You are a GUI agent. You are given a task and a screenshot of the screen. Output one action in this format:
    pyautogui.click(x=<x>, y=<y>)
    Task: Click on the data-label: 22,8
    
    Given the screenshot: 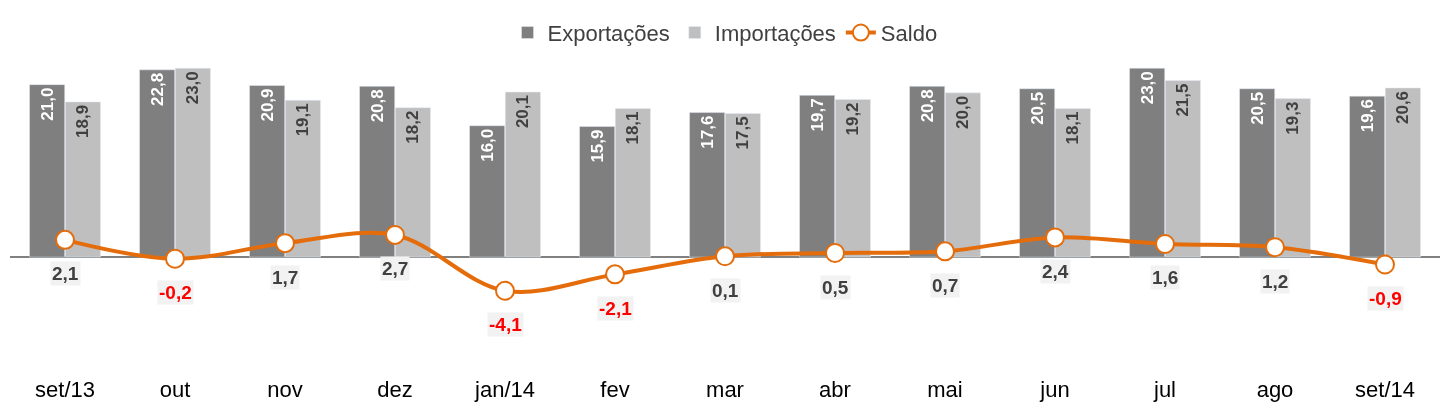 What is the action you would take?
    pyautogui.click(x=157, y=89)
    